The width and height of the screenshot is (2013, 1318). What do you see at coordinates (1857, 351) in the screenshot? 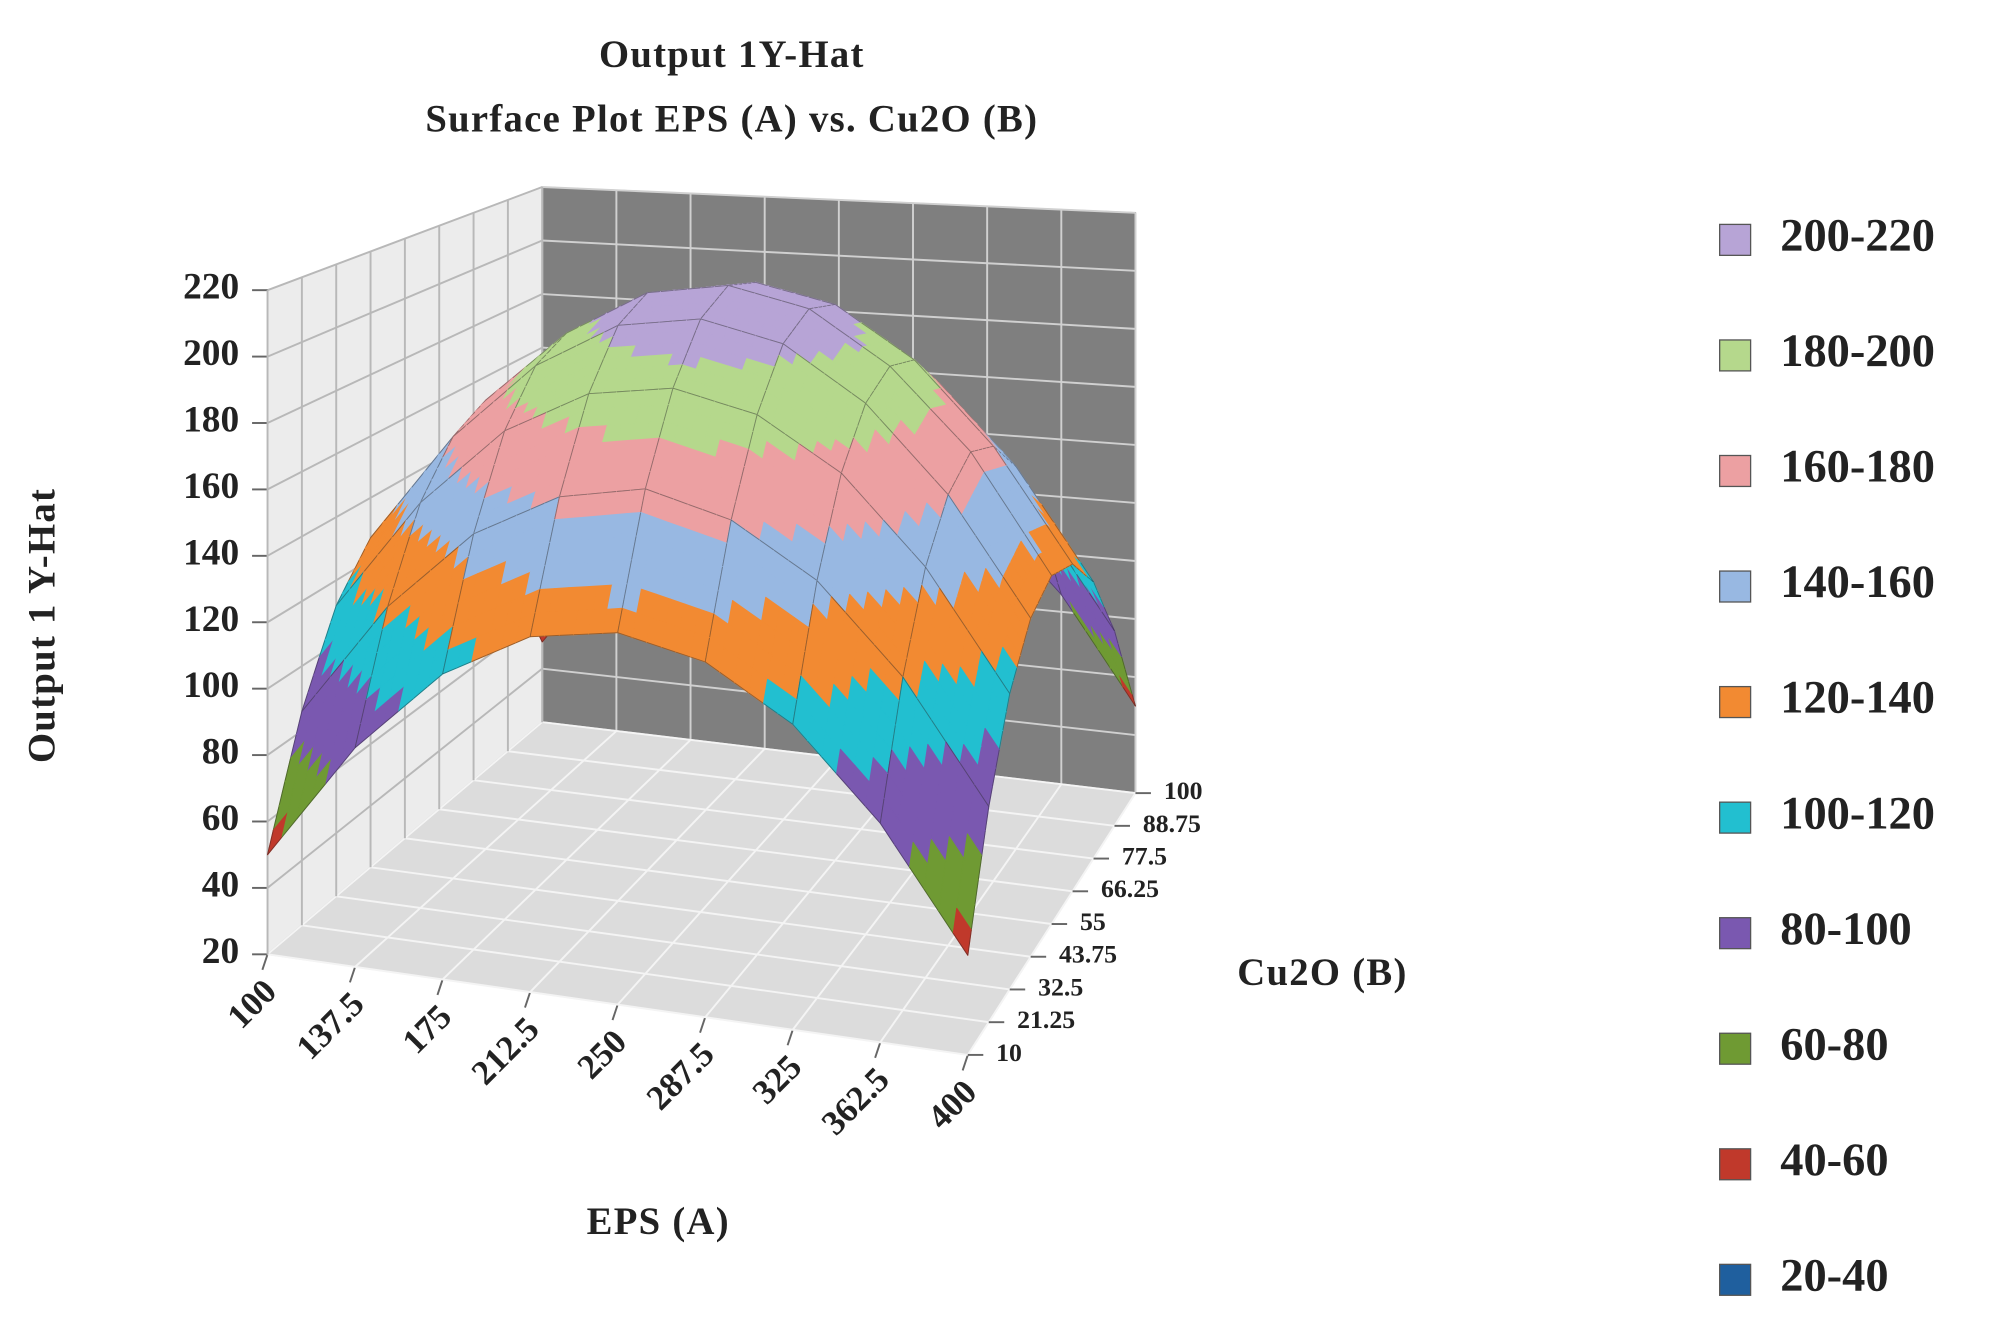
I see `legend-label: 180-200` at bounding box center [1857, 351].